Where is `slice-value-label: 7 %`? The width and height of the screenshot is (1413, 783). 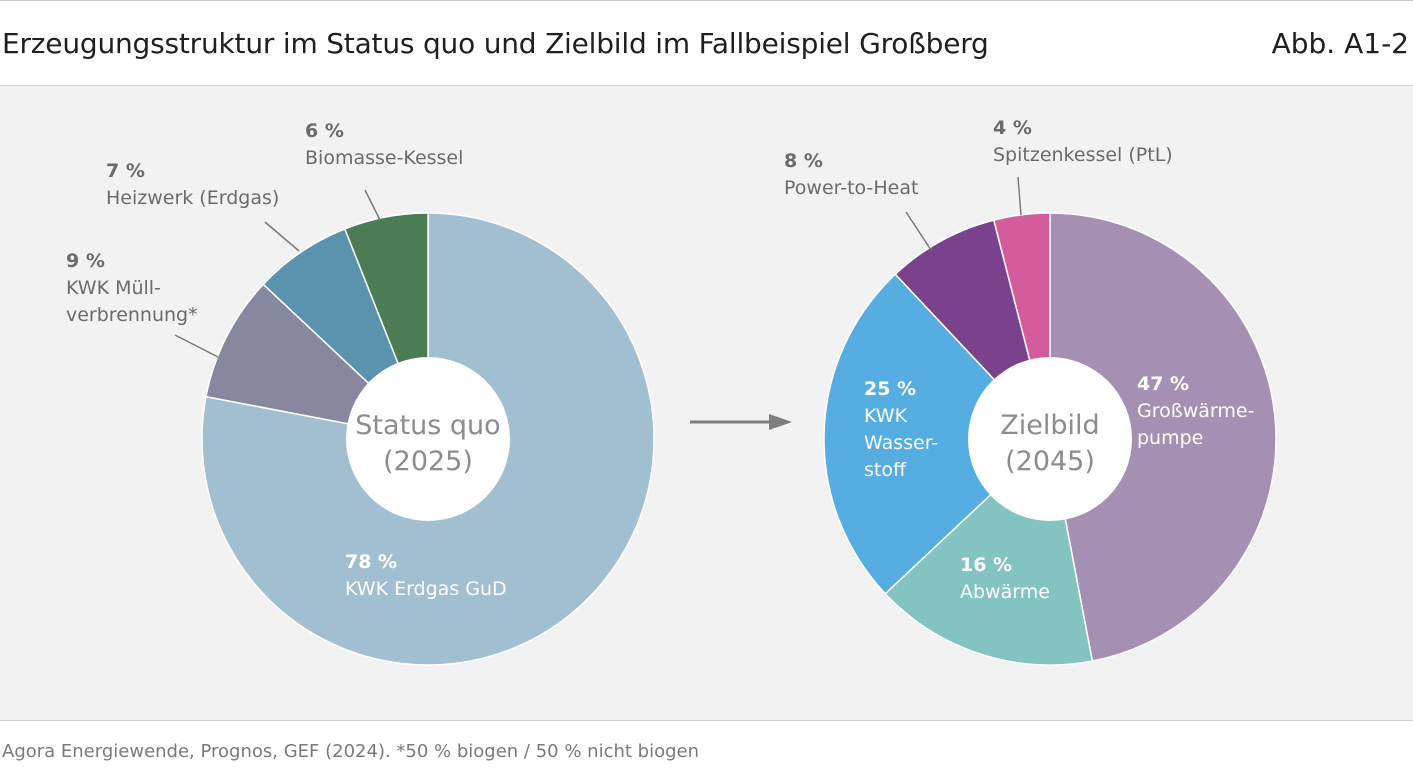
slice-value-label: 7 % is located at coordinates (125, 171).